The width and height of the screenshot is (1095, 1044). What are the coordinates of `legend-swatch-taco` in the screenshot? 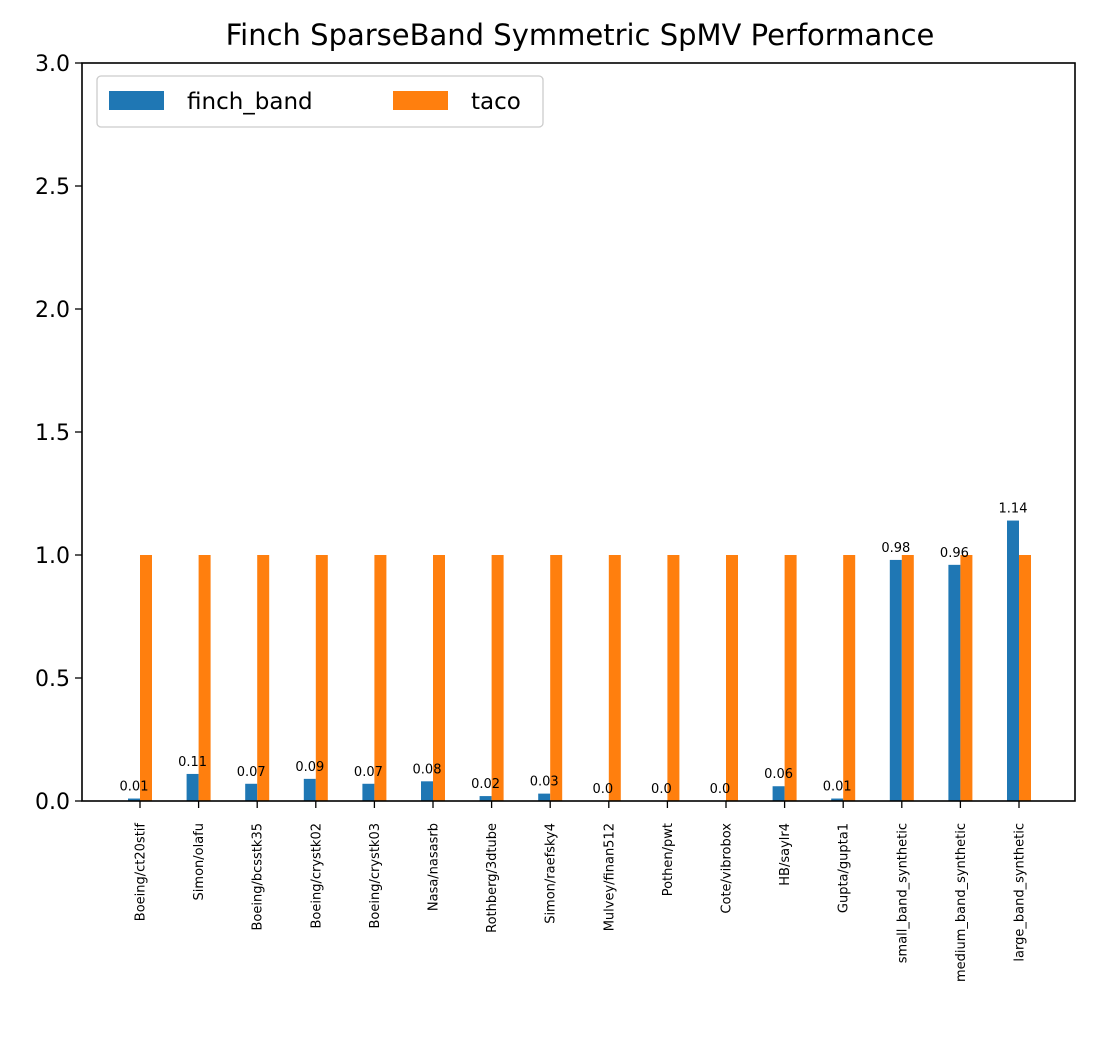 It's located at (420, 100).